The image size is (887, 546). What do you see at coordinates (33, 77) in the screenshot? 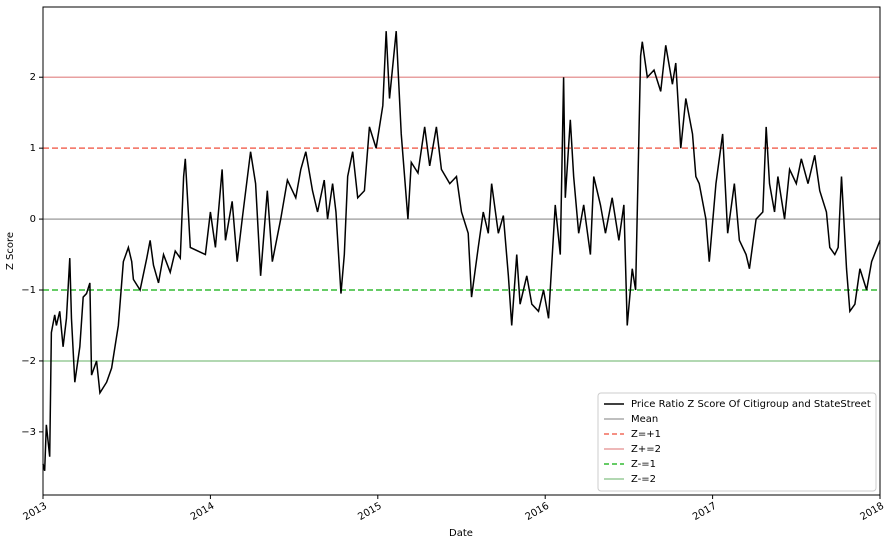
I see `y-tick-label: 2` at bounding box center [33, 77].